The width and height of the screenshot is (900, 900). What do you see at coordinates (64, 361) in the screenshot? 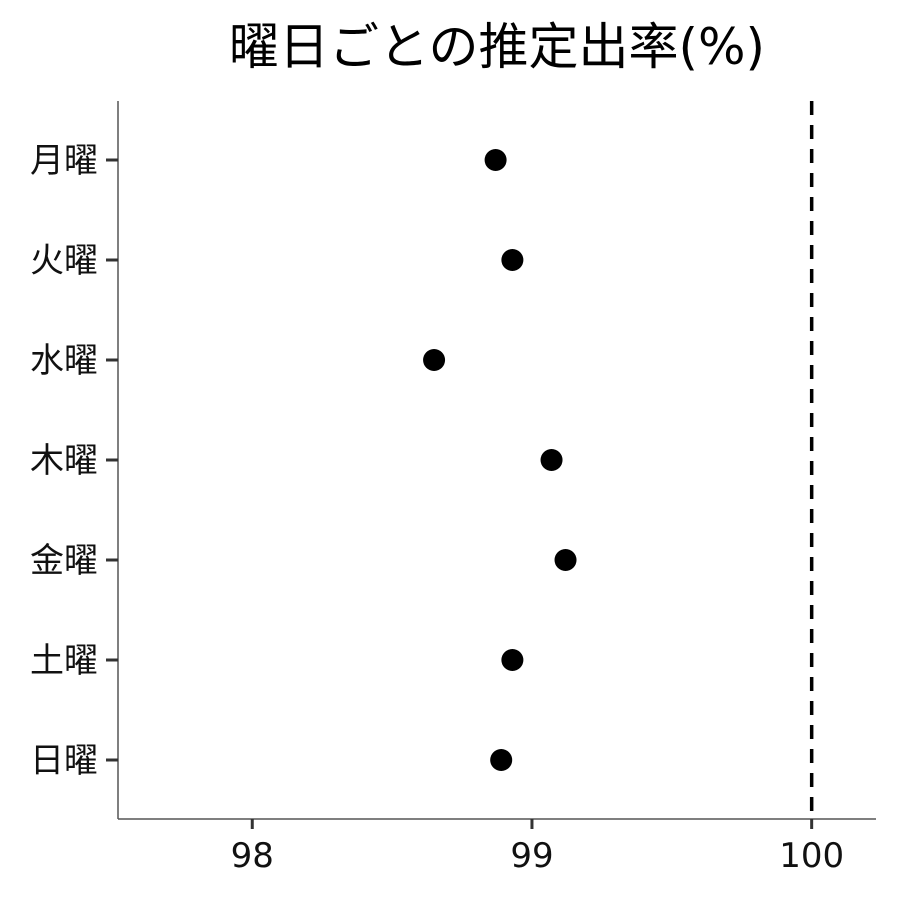
I see `y-tick-label: 水曜` at bounding box center [64, 361].